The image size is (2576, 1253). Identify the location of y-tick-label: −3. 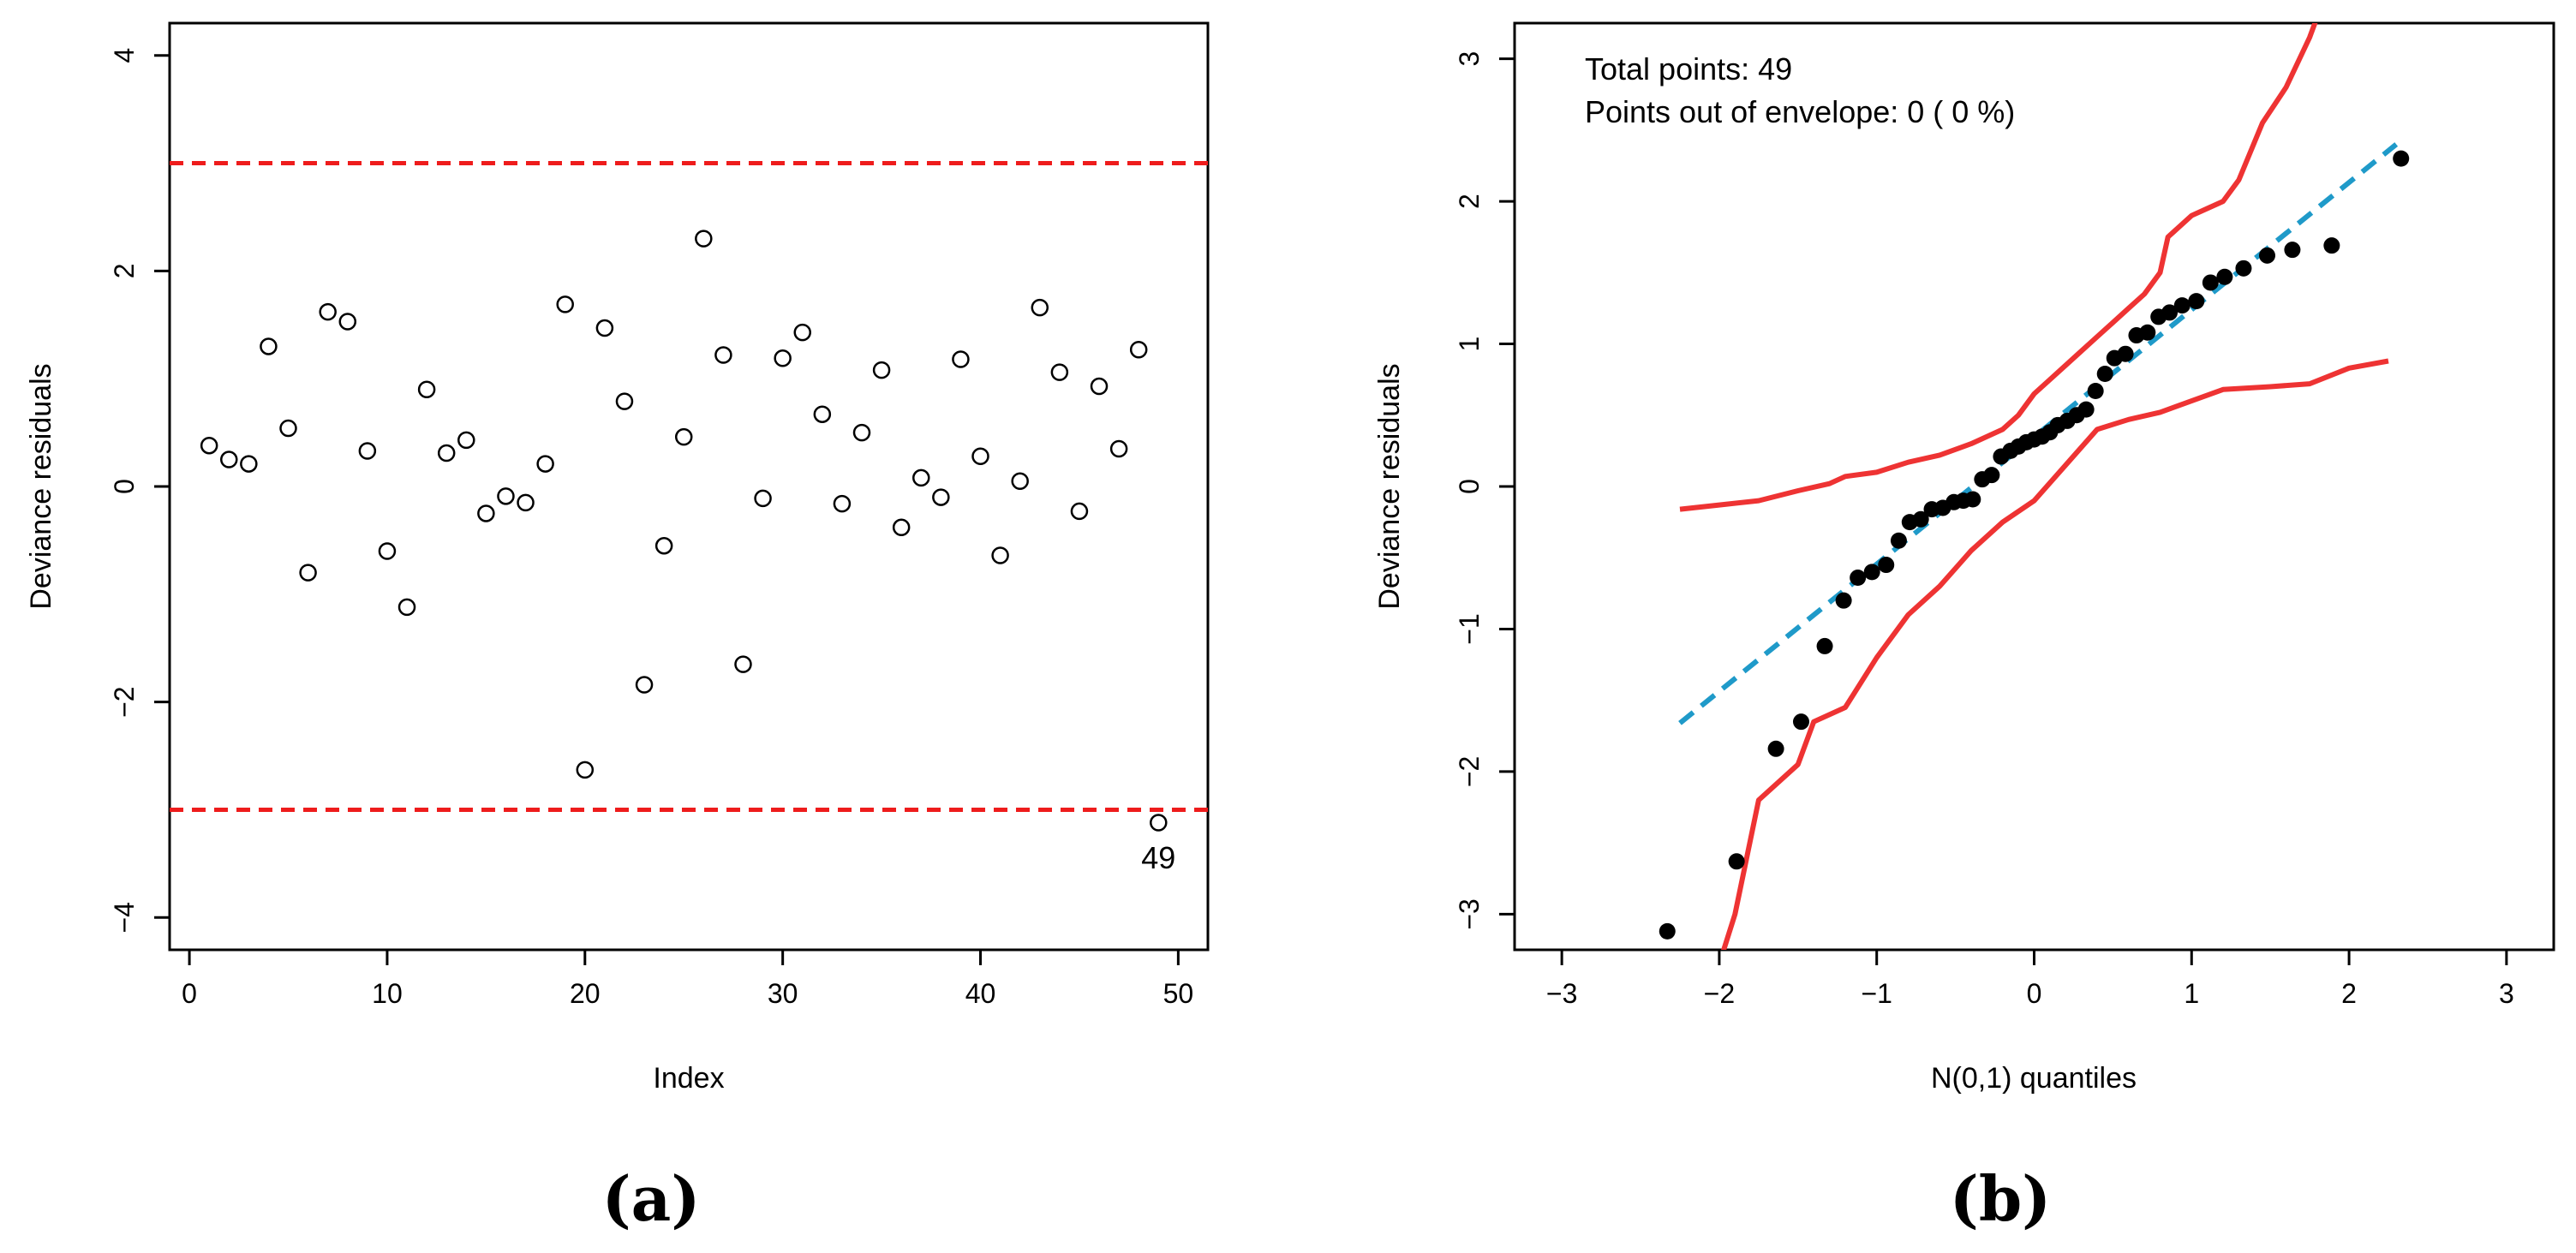
(1470, 913).